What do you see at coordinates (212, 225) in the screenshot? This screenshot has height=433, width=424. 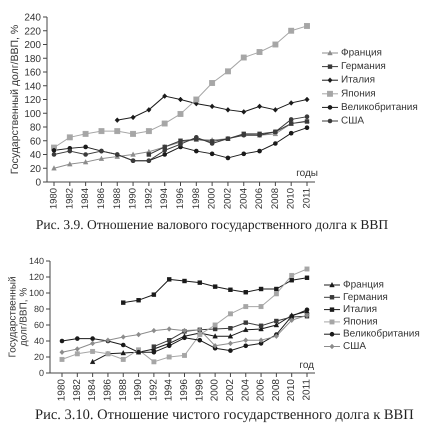 I see `text: Рис. 3.9. Отношение валового государственного долга к ВВП` at bounding box center [212, 225].